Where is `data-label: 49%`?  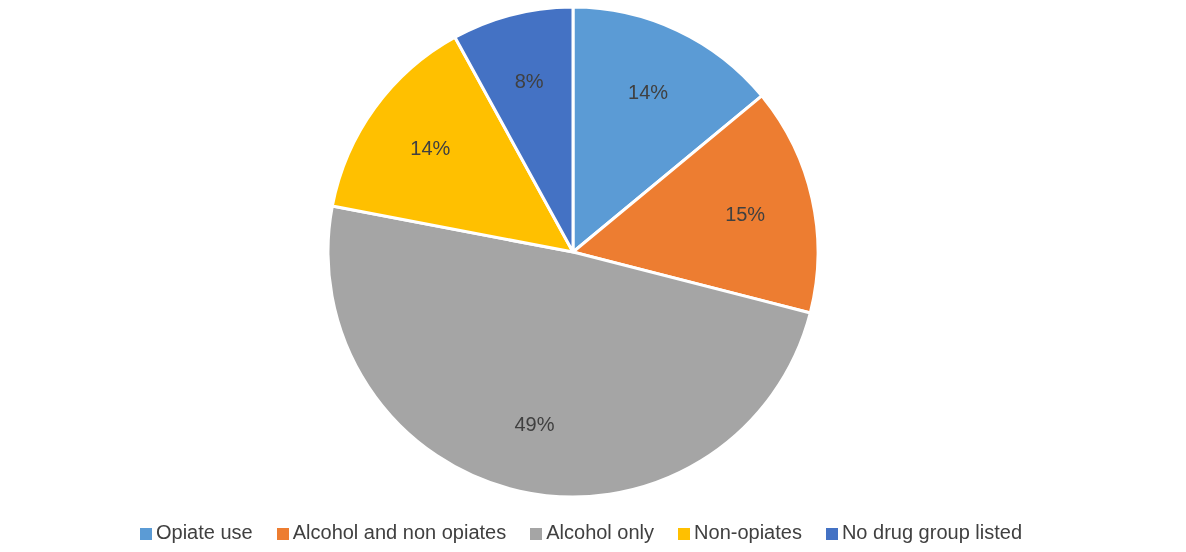
data-label: 49% is located at coordinates (534, 424).